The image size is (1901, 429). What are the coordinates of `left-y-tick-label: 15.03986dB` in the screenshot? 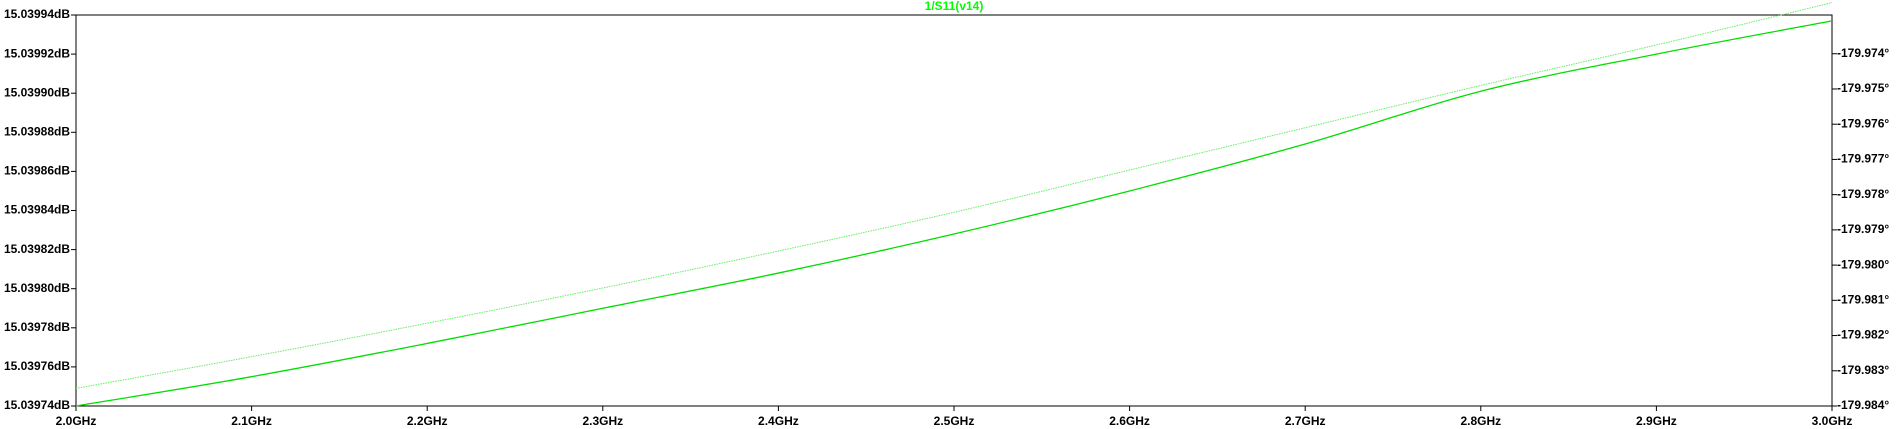 It's located at (37, 171).